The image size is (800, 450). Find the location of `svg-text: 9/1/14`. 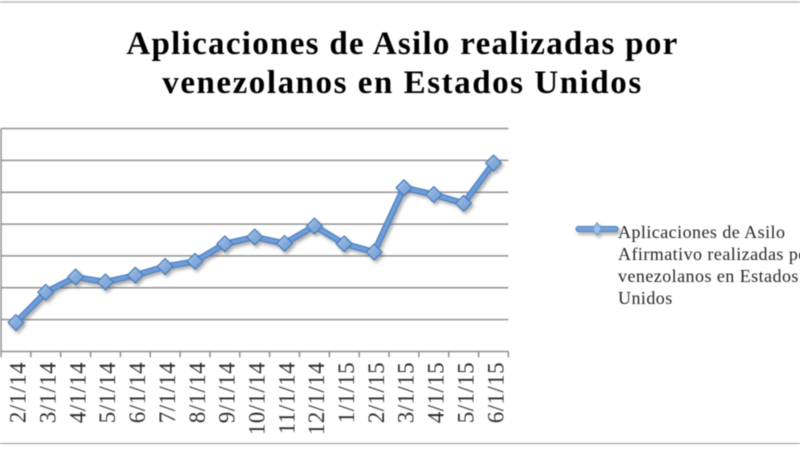

svg-text: 9/1/14 is located at coordinates (227, 392).